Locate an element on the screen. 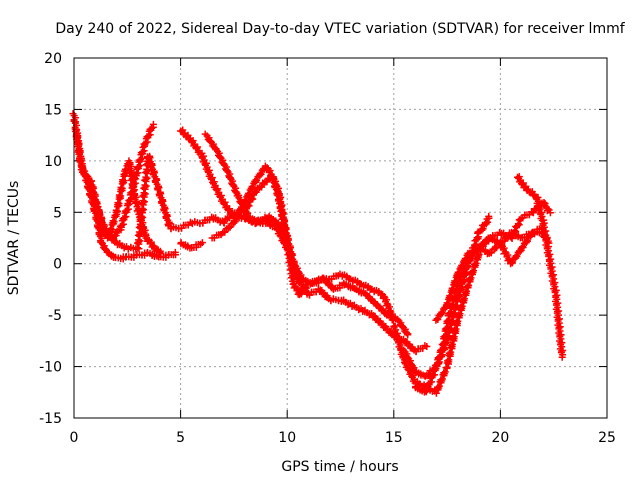 The height and width of the screenshot is (480, 640). series-sat-g is located at coordinates (191, 245).